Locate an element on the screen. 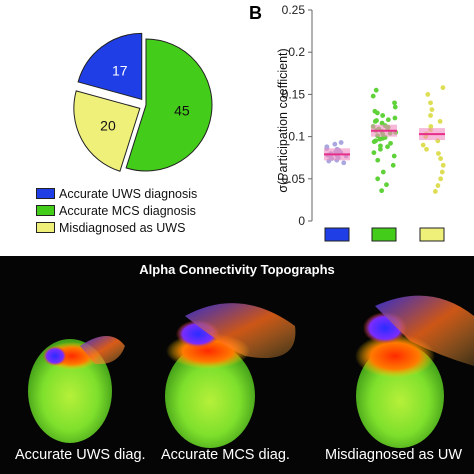 This screenshot has height=474, width=474. topograph-misdiagnosed is located at coordinates (414, 371).